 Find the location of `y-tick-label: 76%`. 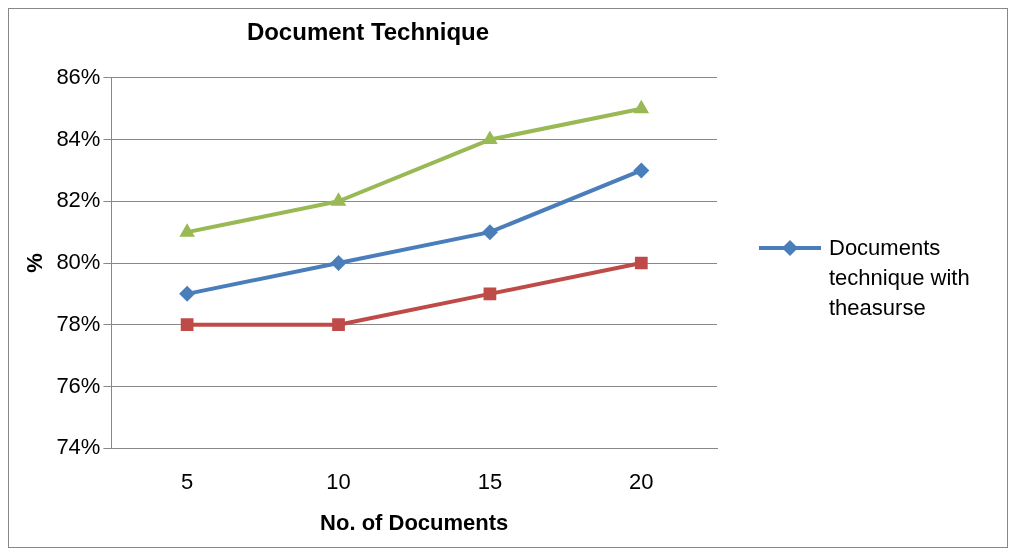

y-tick-label: 76% is located at coordinates (78, 385).